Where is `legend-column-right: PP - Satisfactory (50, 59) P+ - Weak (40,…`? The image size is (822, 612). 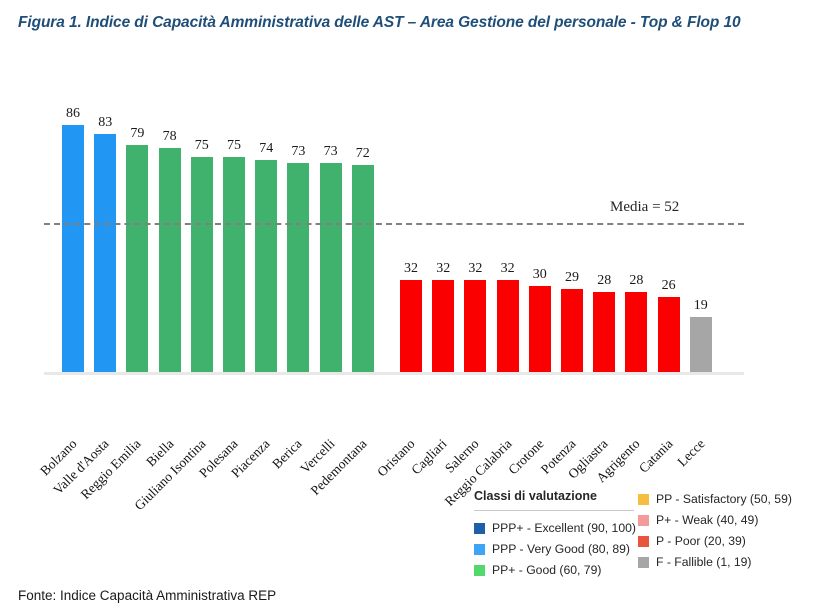 legend-column-right: PP - Satisfactory (50, 59) P+ - Weak (40,… is located at coordinates (715, 531).